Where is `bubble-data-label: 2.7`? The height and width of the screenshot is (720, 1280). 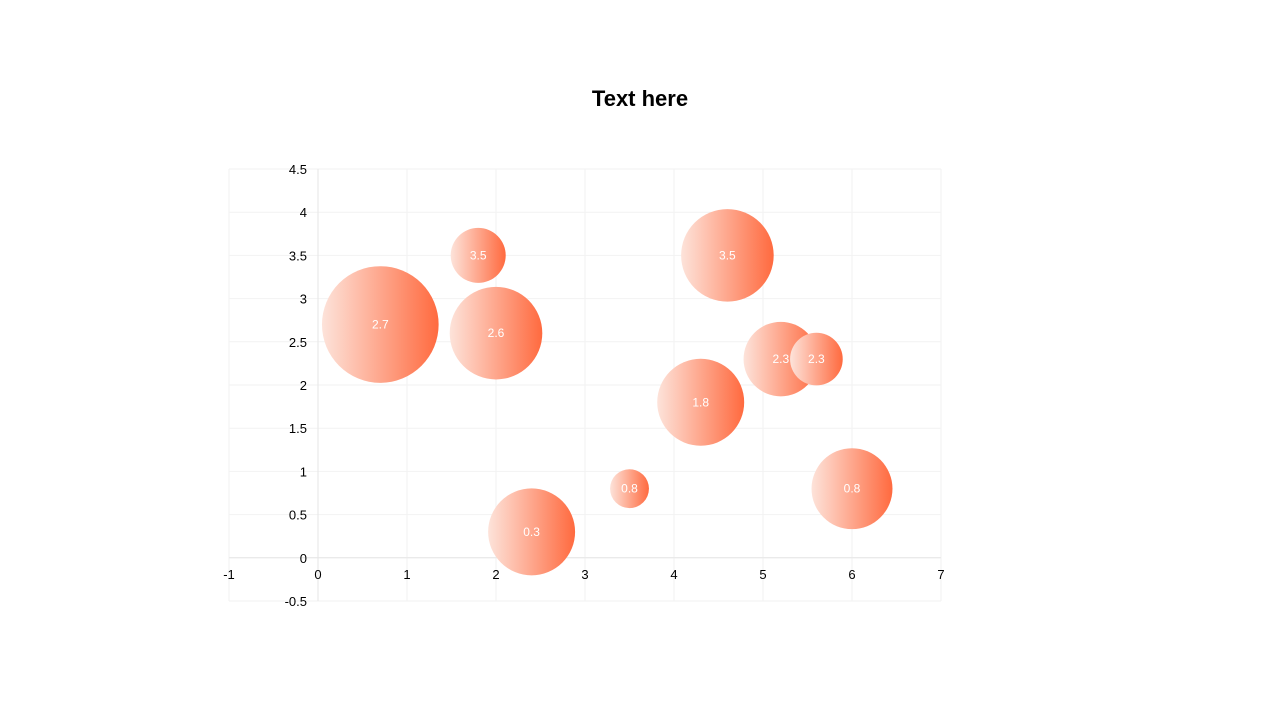
bubble-data-label: 2.7 is located at coordinates (380, 325).